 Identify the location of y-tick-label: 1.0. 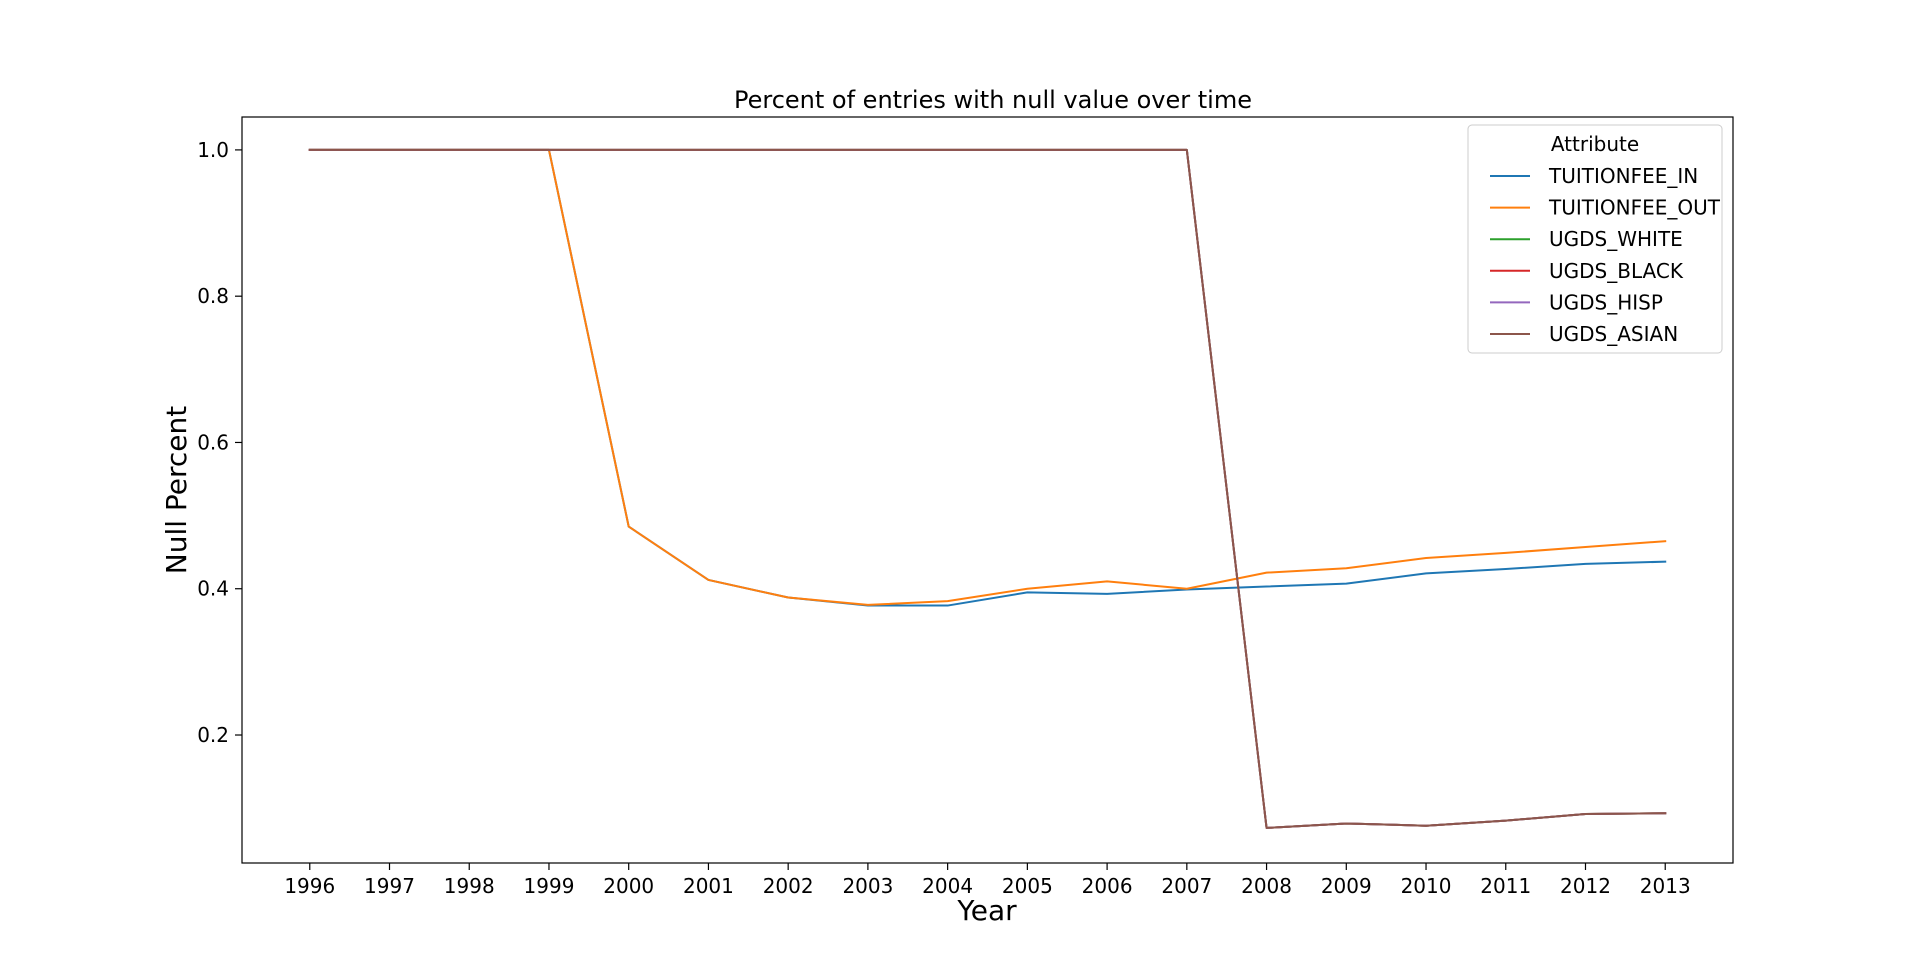
(213, 150).